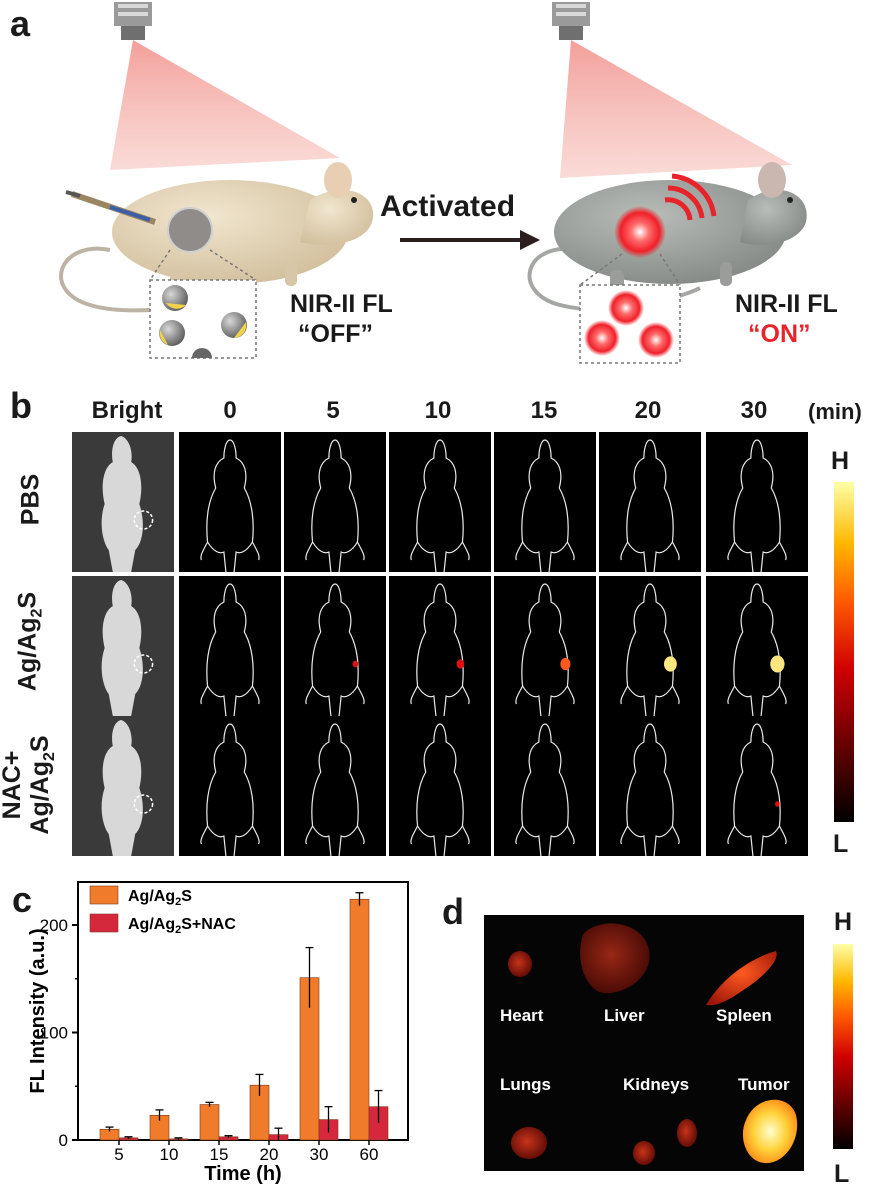  I want to click on y-tick-label: 100, so click(54, 1033).